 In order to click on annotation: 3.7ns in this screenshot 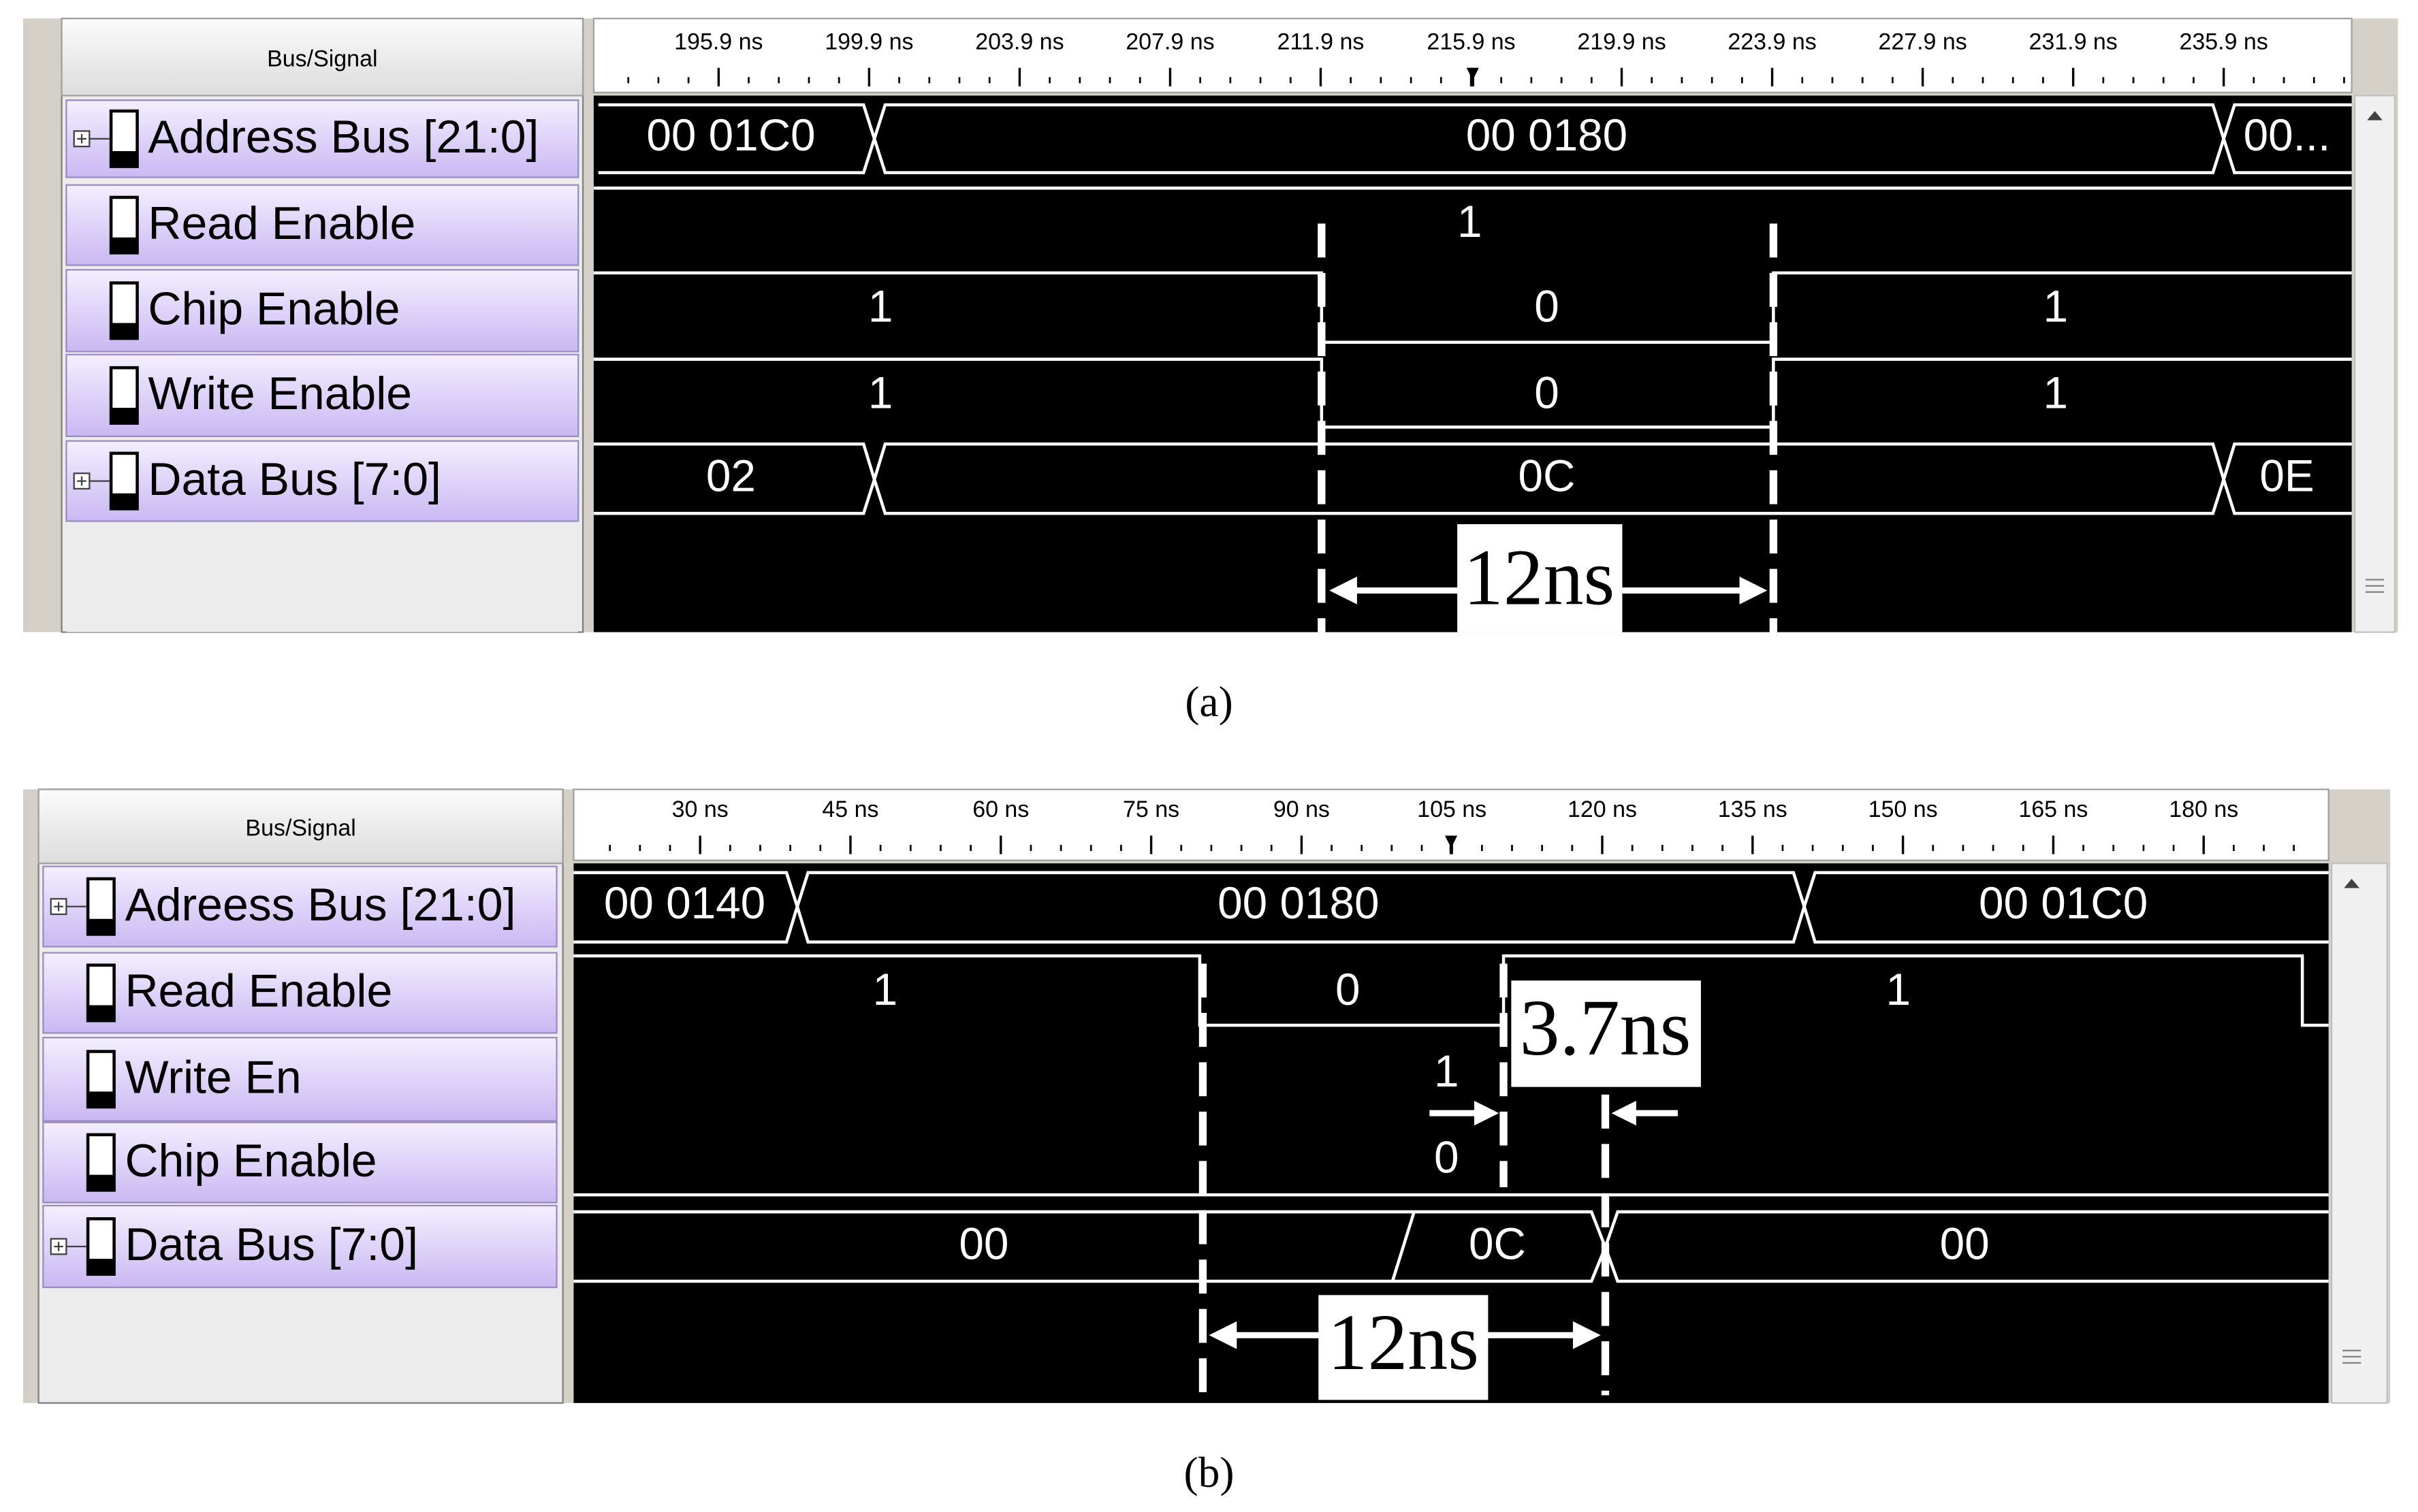, I will do `click(1605, 1028)`.